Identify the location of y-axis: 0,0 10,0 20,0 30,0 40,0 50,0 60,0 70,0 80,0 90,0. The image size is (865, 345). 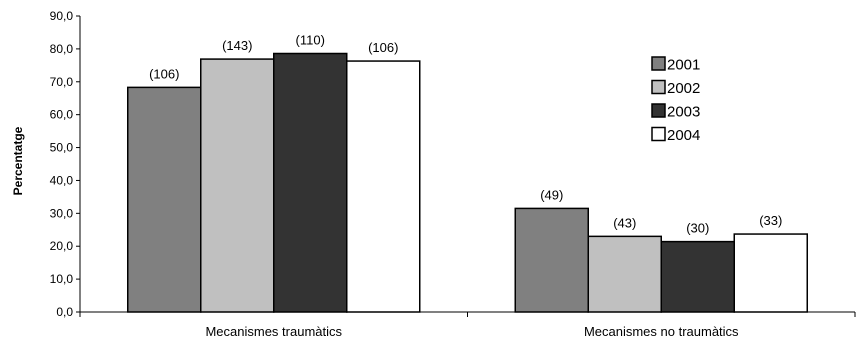
(65, 164).